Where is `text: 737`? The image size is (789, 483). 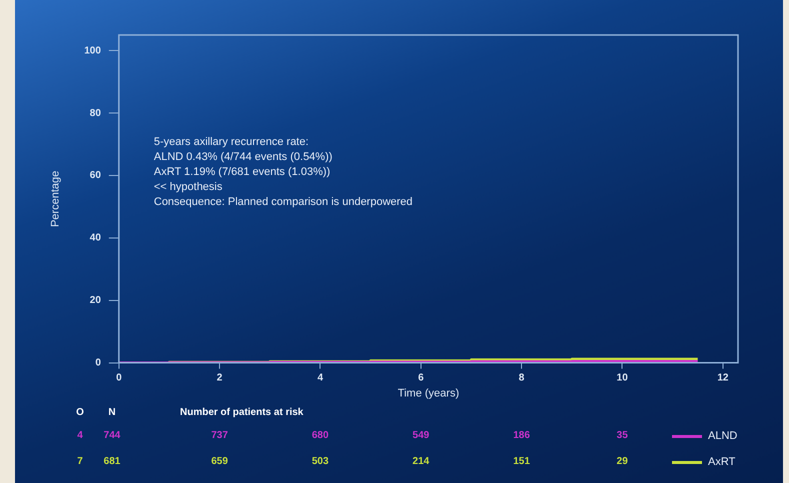
text: 737 is located at coordinates (219, 435).